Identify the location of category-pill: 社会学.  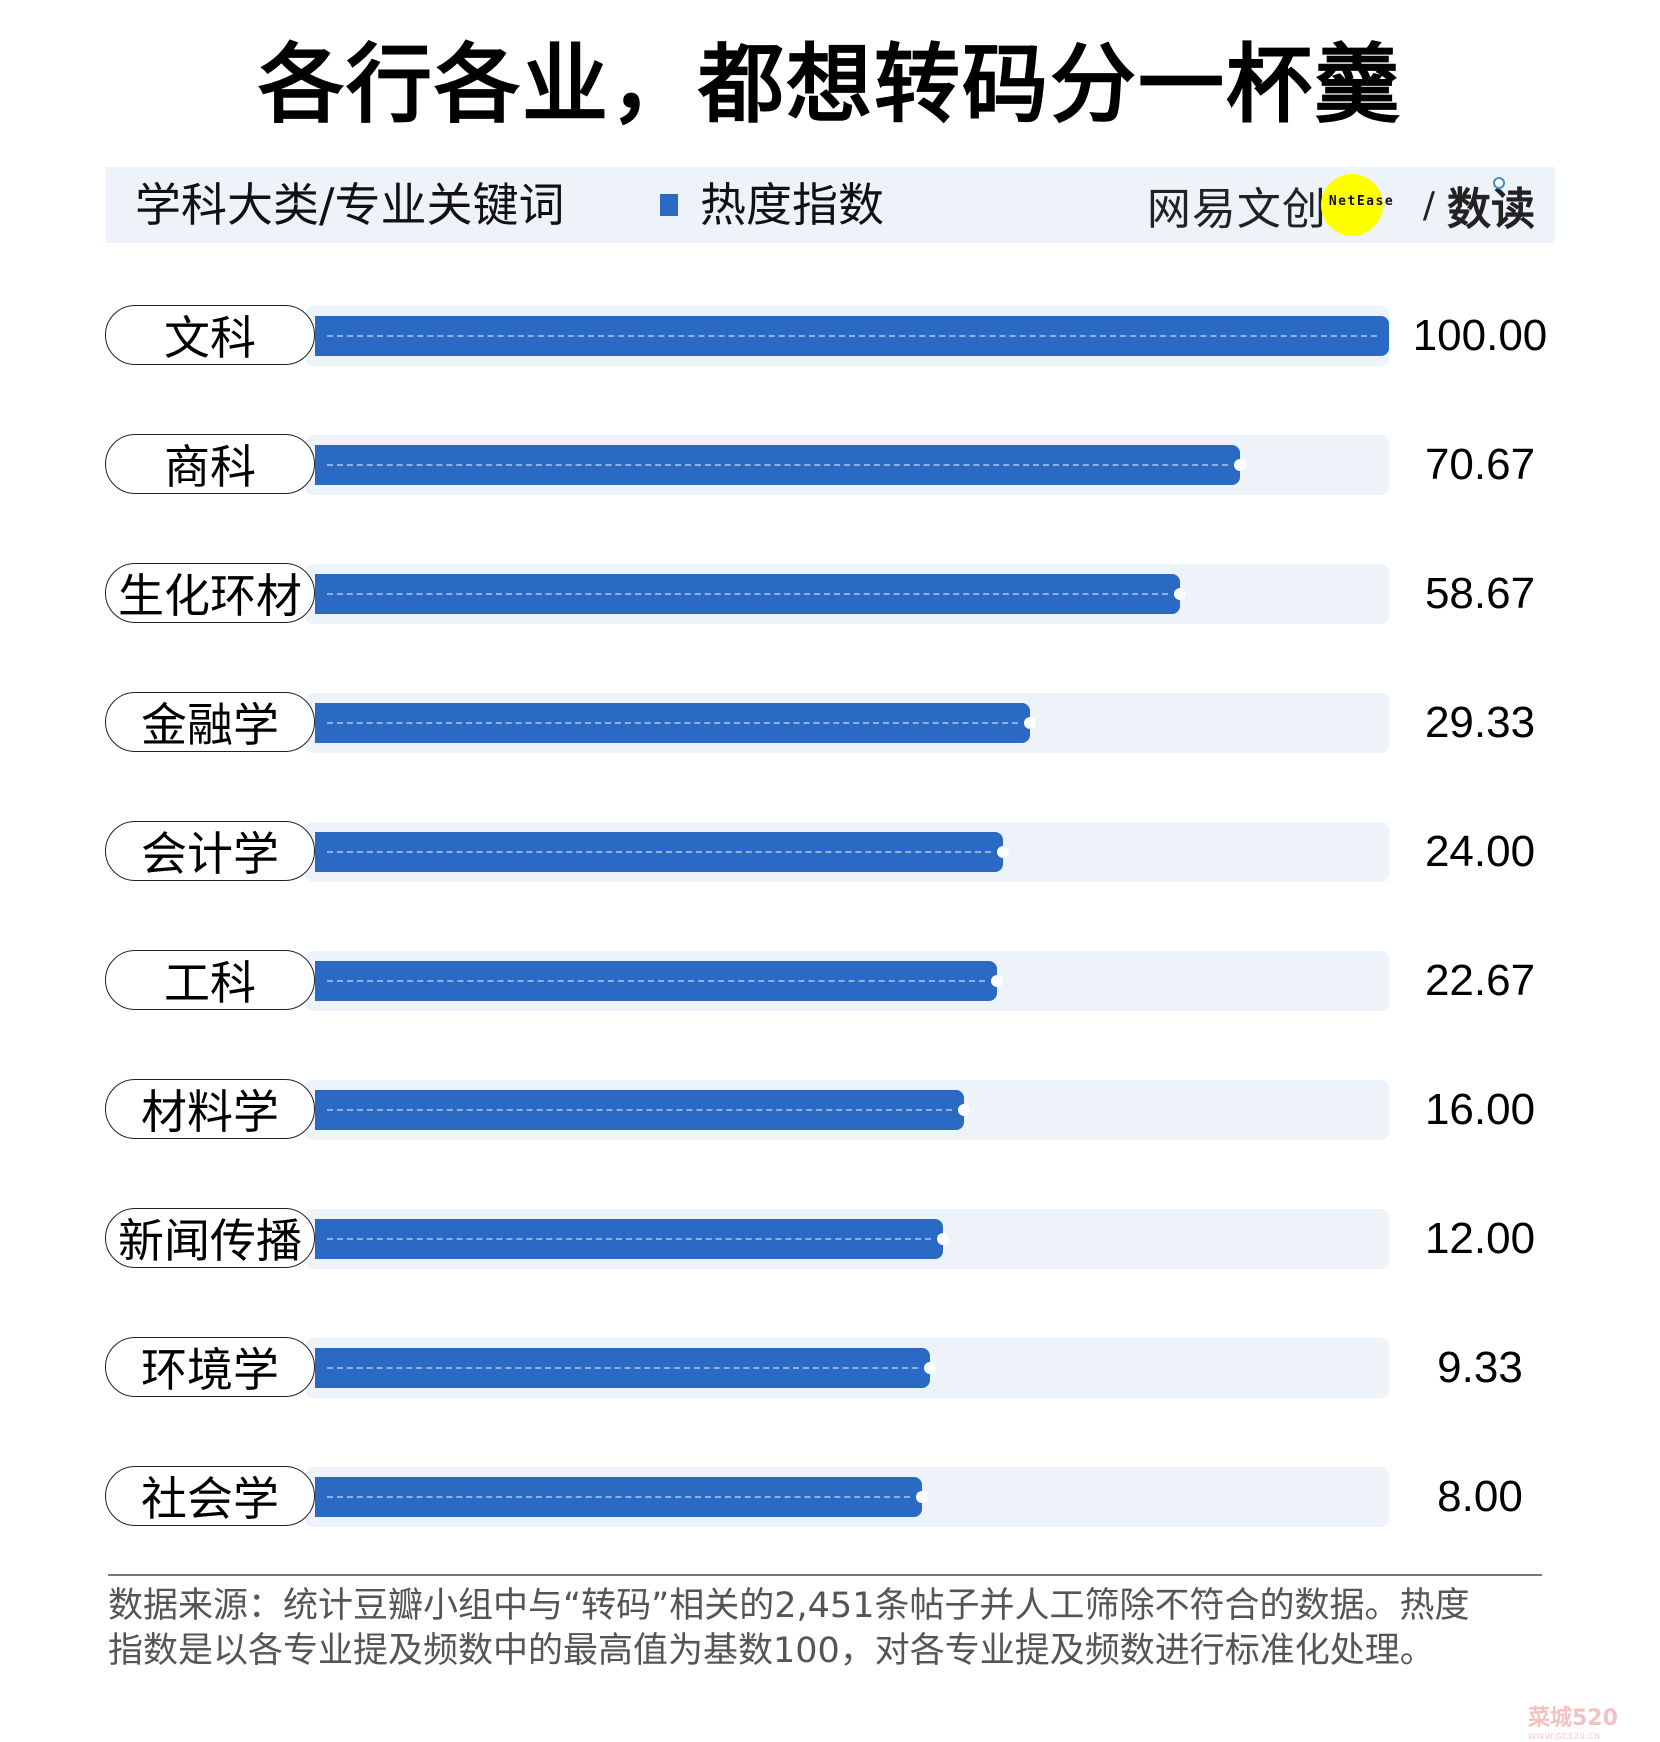
(210, 1496).